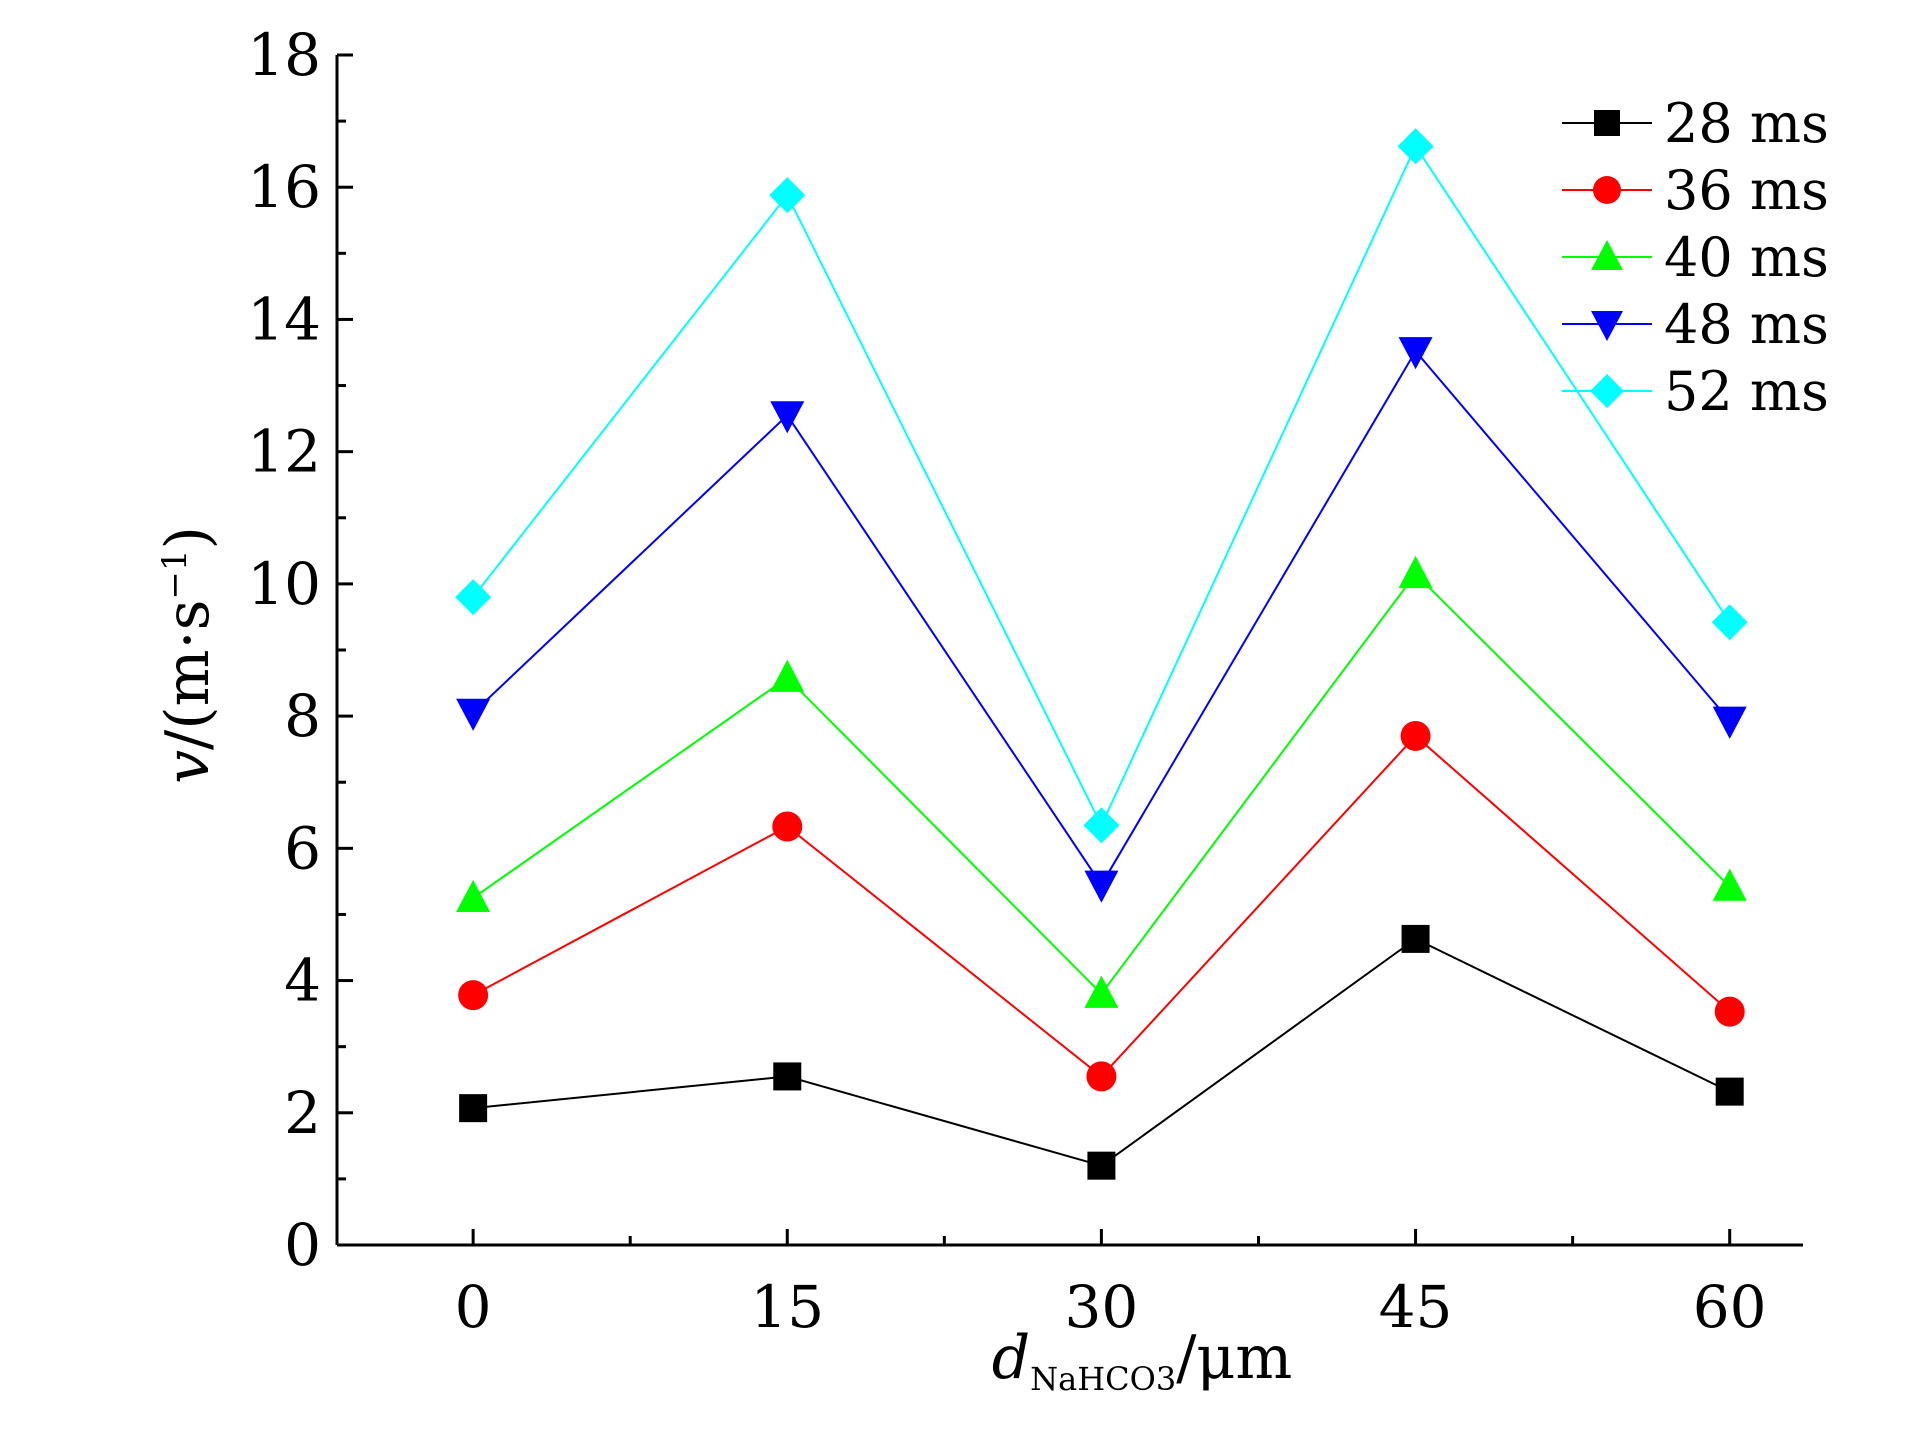 This screenshot has width=1923, height=1434. What do you see at coordinates (284, 452) in the screenshot?
I see `y-tick-label: 12` at bounding box center [284, 452].